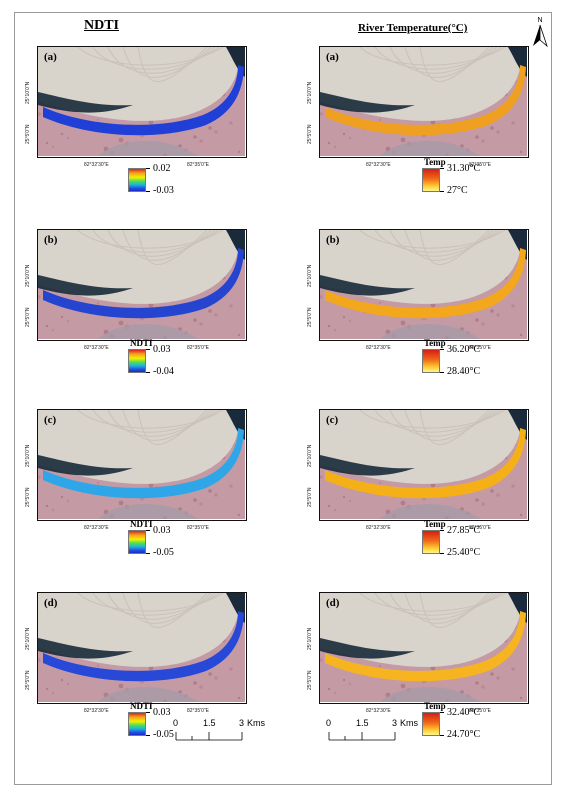 This screenshot has width=565, height=799. What do you see at coordinates (464, 734) in the screenshot?
I see `legend-min-value: 24.70°C` at bounding box center [464, 734].